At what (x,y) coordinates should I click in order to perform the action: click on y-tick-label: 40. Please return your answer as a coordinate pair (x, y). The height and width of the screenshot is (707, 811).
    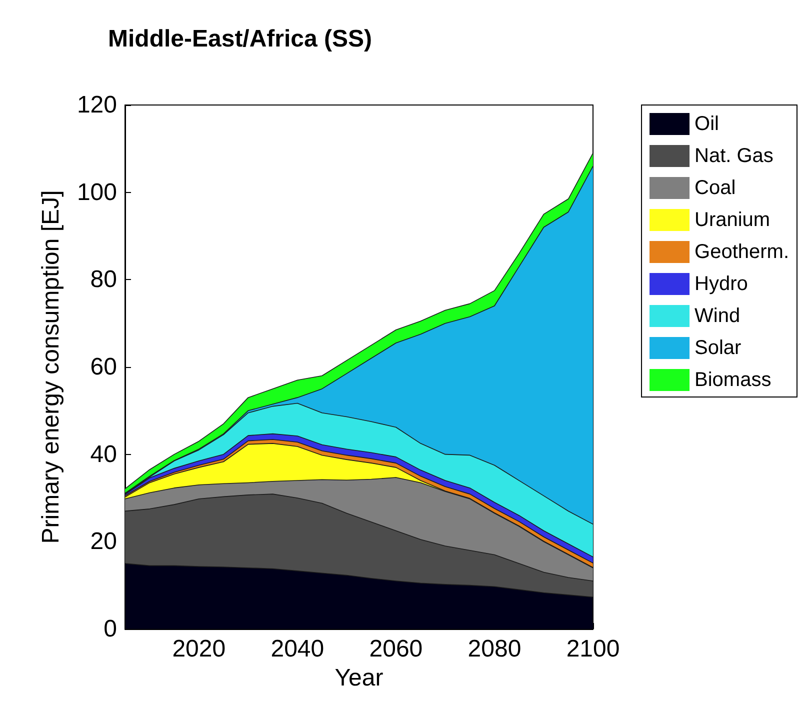
    Looking at the image, I should click on (103, 454).